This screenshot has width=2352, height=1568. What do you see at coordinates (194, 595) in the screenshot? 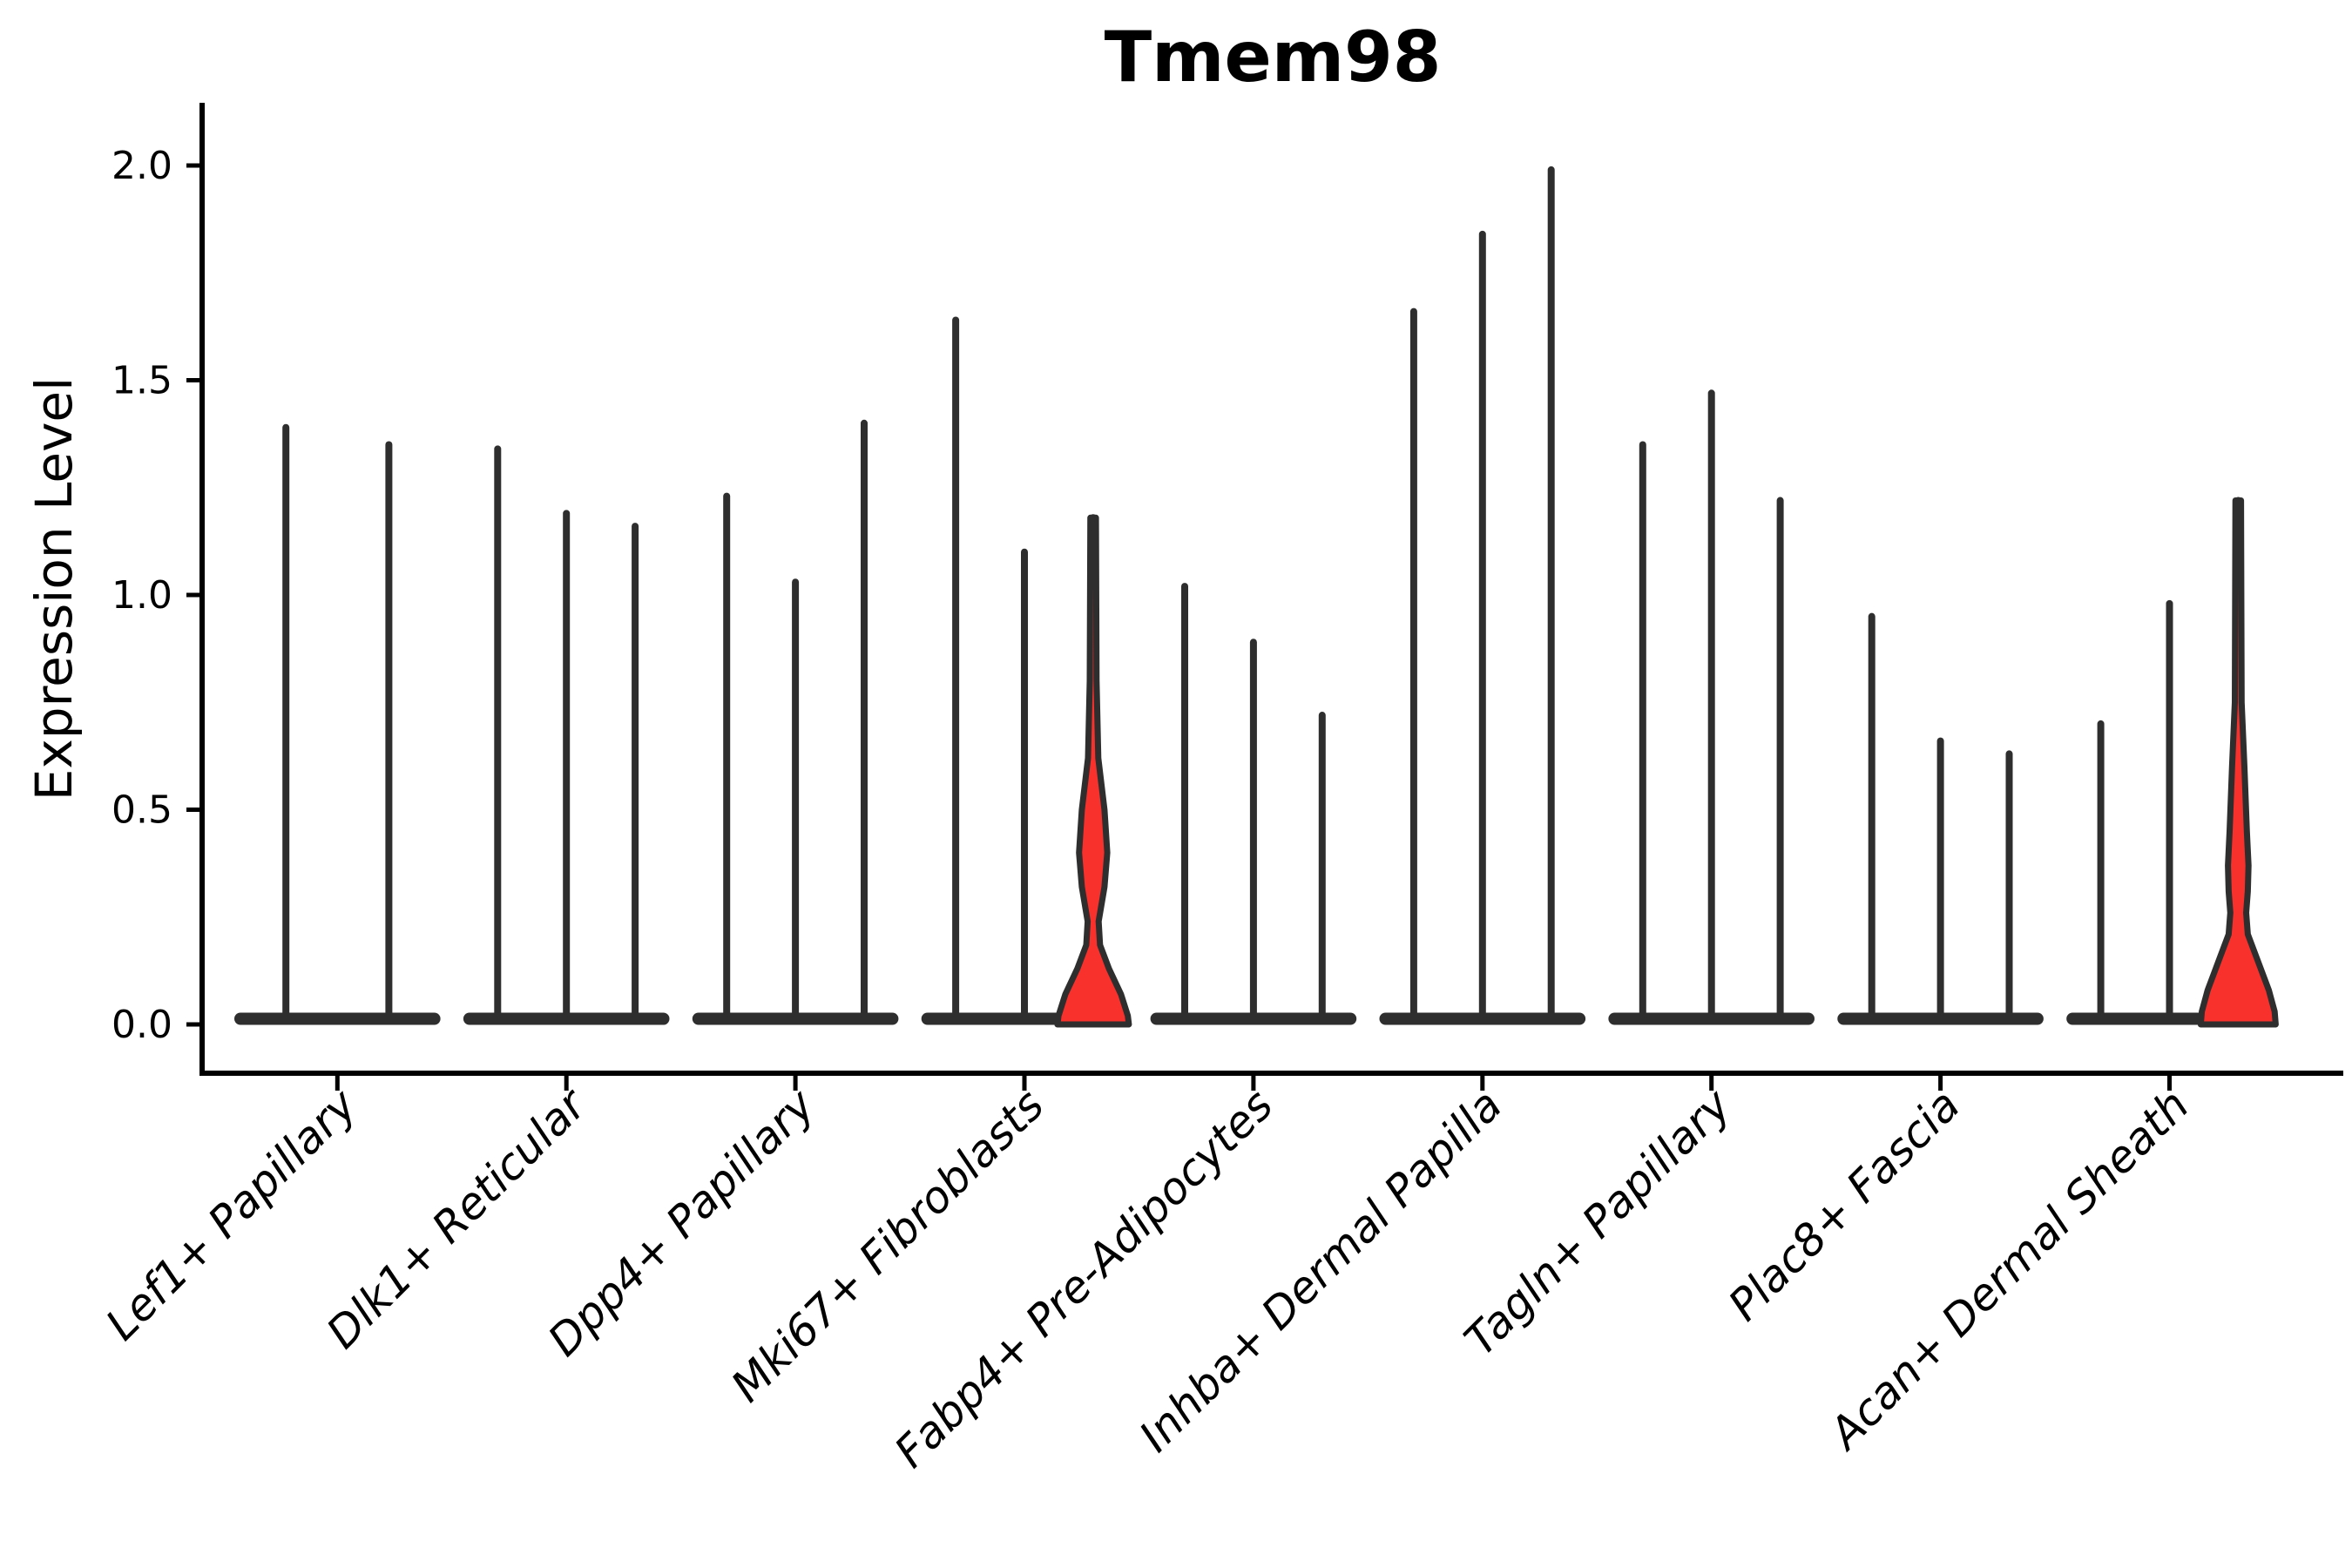
I see `y-axis-ticks` at bounding box center [194, 595].